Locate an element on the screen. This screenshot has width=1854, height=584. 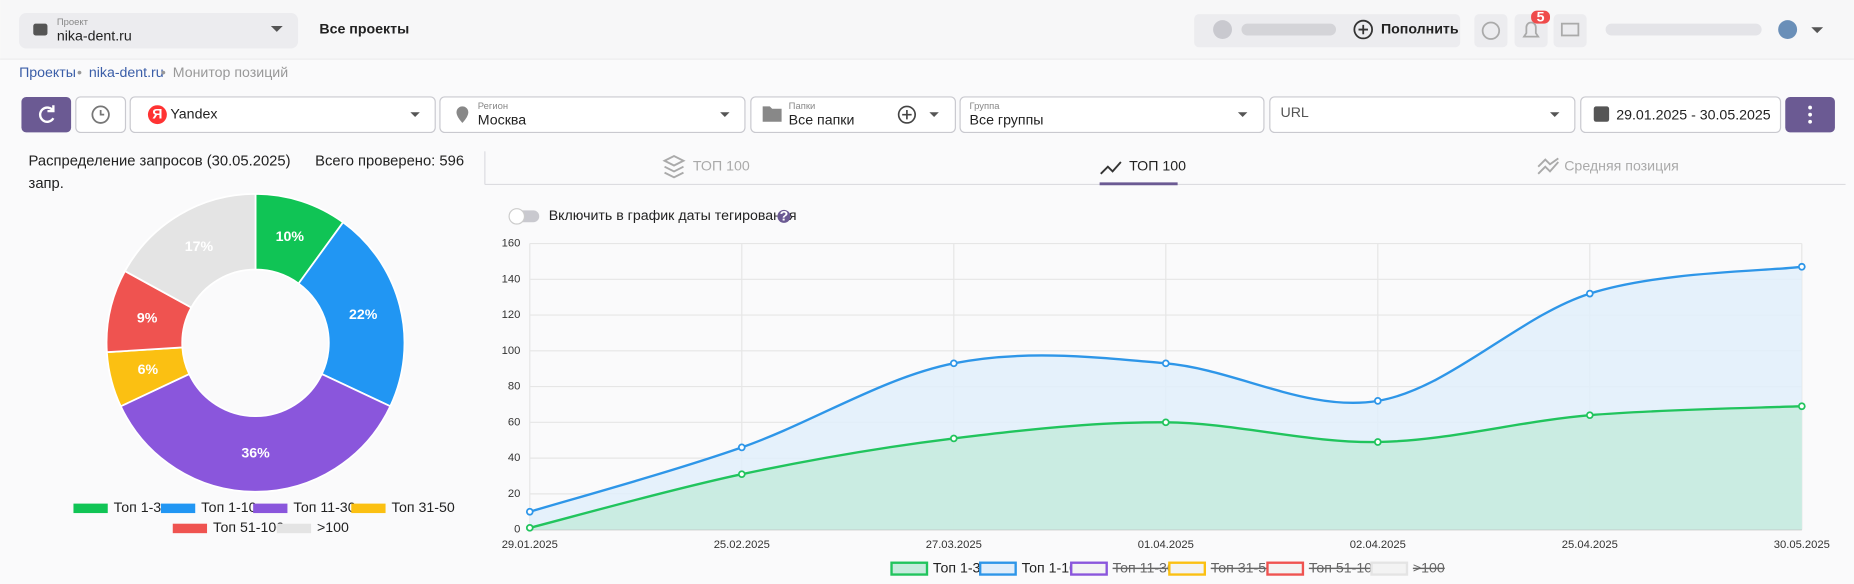
folder-icon is located at coordinates (772, 114).